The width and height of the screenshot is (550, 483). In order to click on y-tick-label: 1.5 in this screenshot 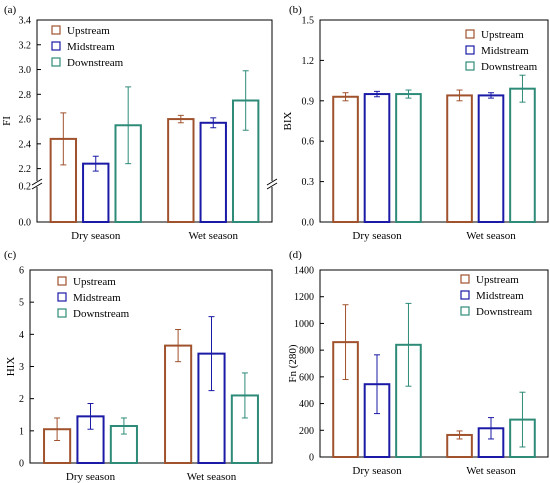, I will do `click(308, 21)`.